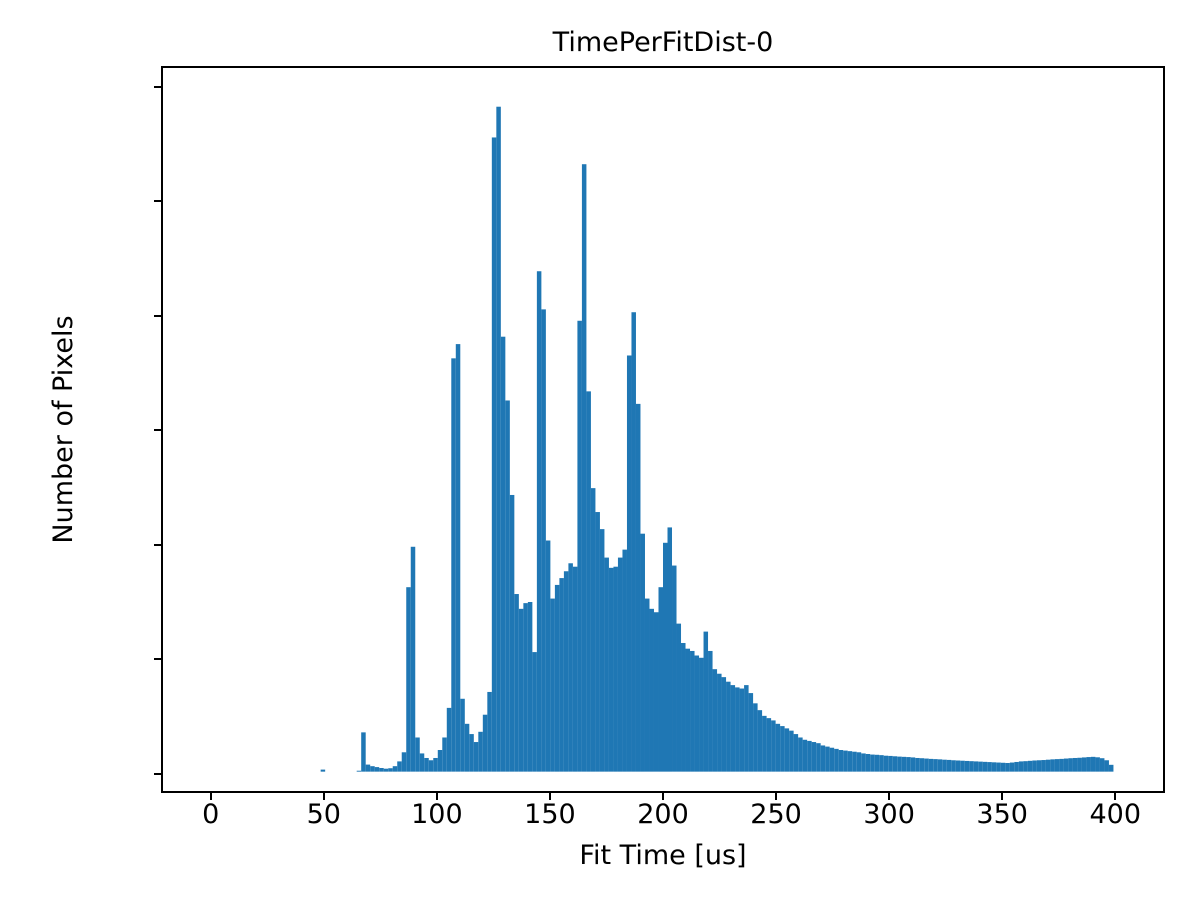 Image resolution: width=1200 pixels, height=900 pixels. Describe the element at coordinates (776, 814) in the screenshot. I see `x-axis-tick-label: 250` at that location.